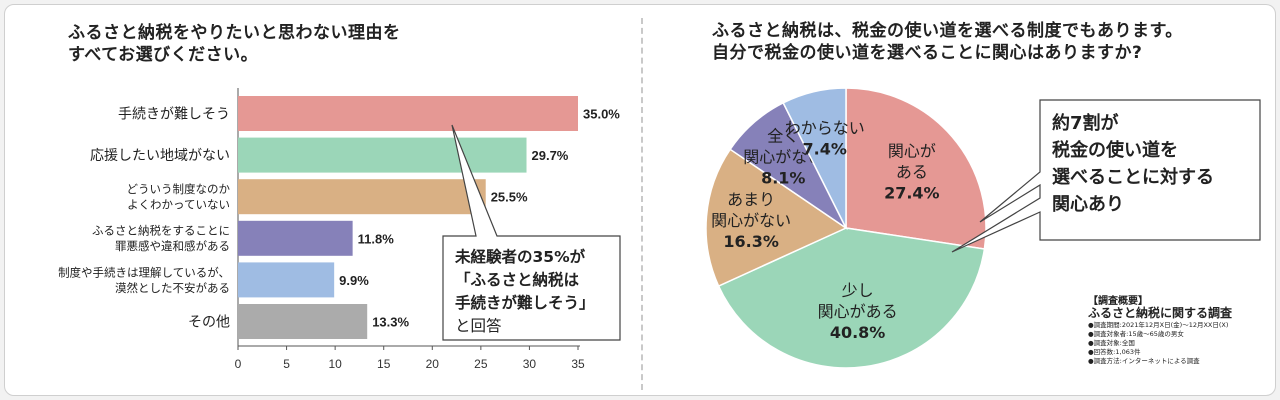 The image size is (1280, 400). What do you see at coordinates (858, 311) in the screenshot?
I see `pie-category-label: 関心がある` at bounding box center [858, 311].